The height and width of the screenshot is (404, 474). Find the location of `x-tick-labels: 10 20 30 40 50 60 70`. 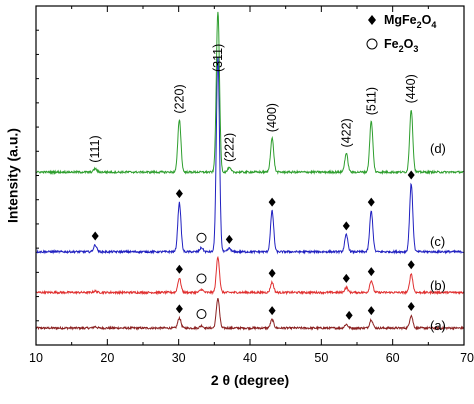

x-tick-labels: 10 20 30 40 50 60 70 is located at coordinates (251, 358).